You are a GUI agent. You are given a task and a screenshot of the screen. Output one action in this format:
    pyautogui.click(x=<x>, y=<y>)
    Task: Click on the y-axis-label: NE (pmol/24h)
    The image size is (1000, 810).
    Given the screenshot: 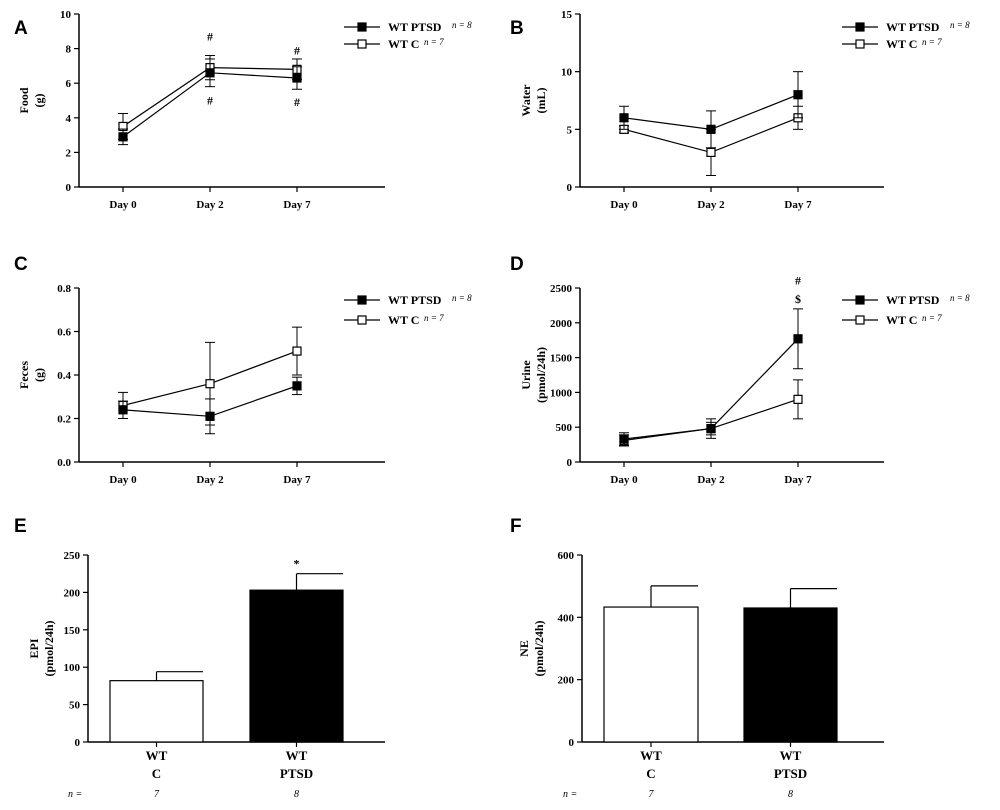 What is the action you would take?
    pyautogui.click(x=531, y=648)
    